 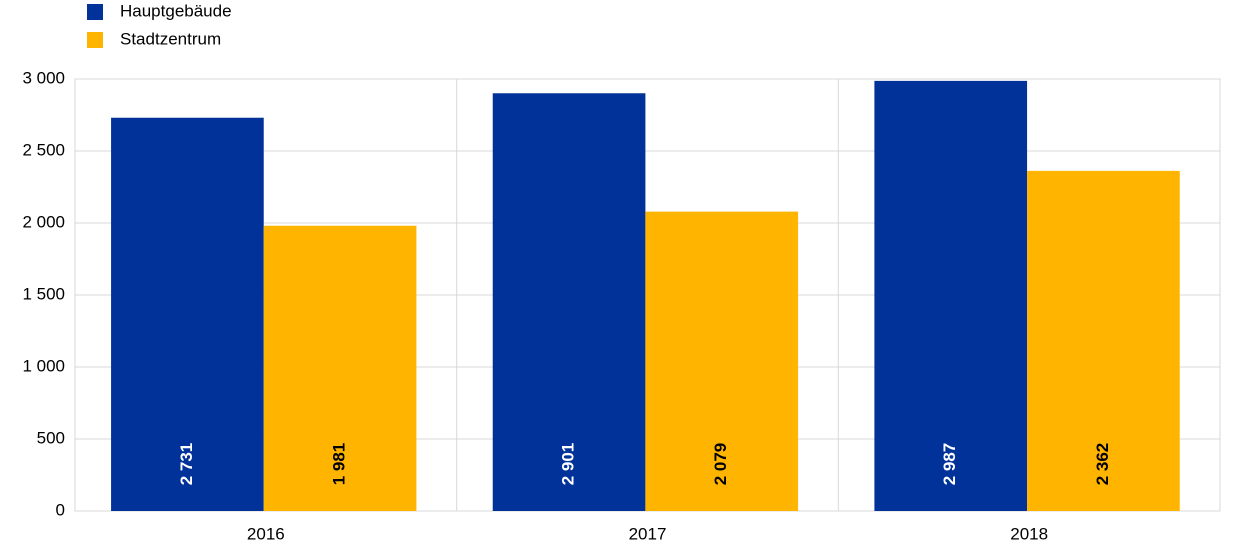 What do you see at coordinates (43, 149) in the screenshot?
I see `y-tick-label: 2 500` at bounding box center [43, 149].